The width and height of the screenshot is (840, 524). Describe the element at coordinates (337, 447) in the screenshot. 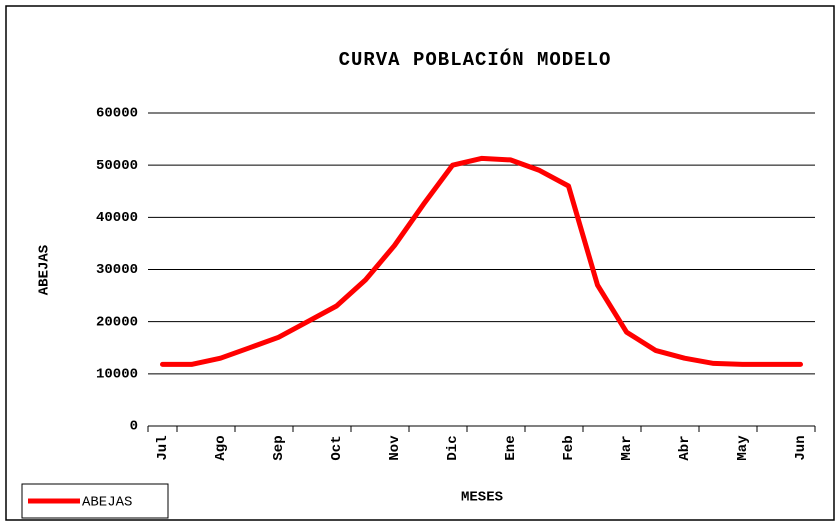

I see `x-tick-label: Oct` at that location.